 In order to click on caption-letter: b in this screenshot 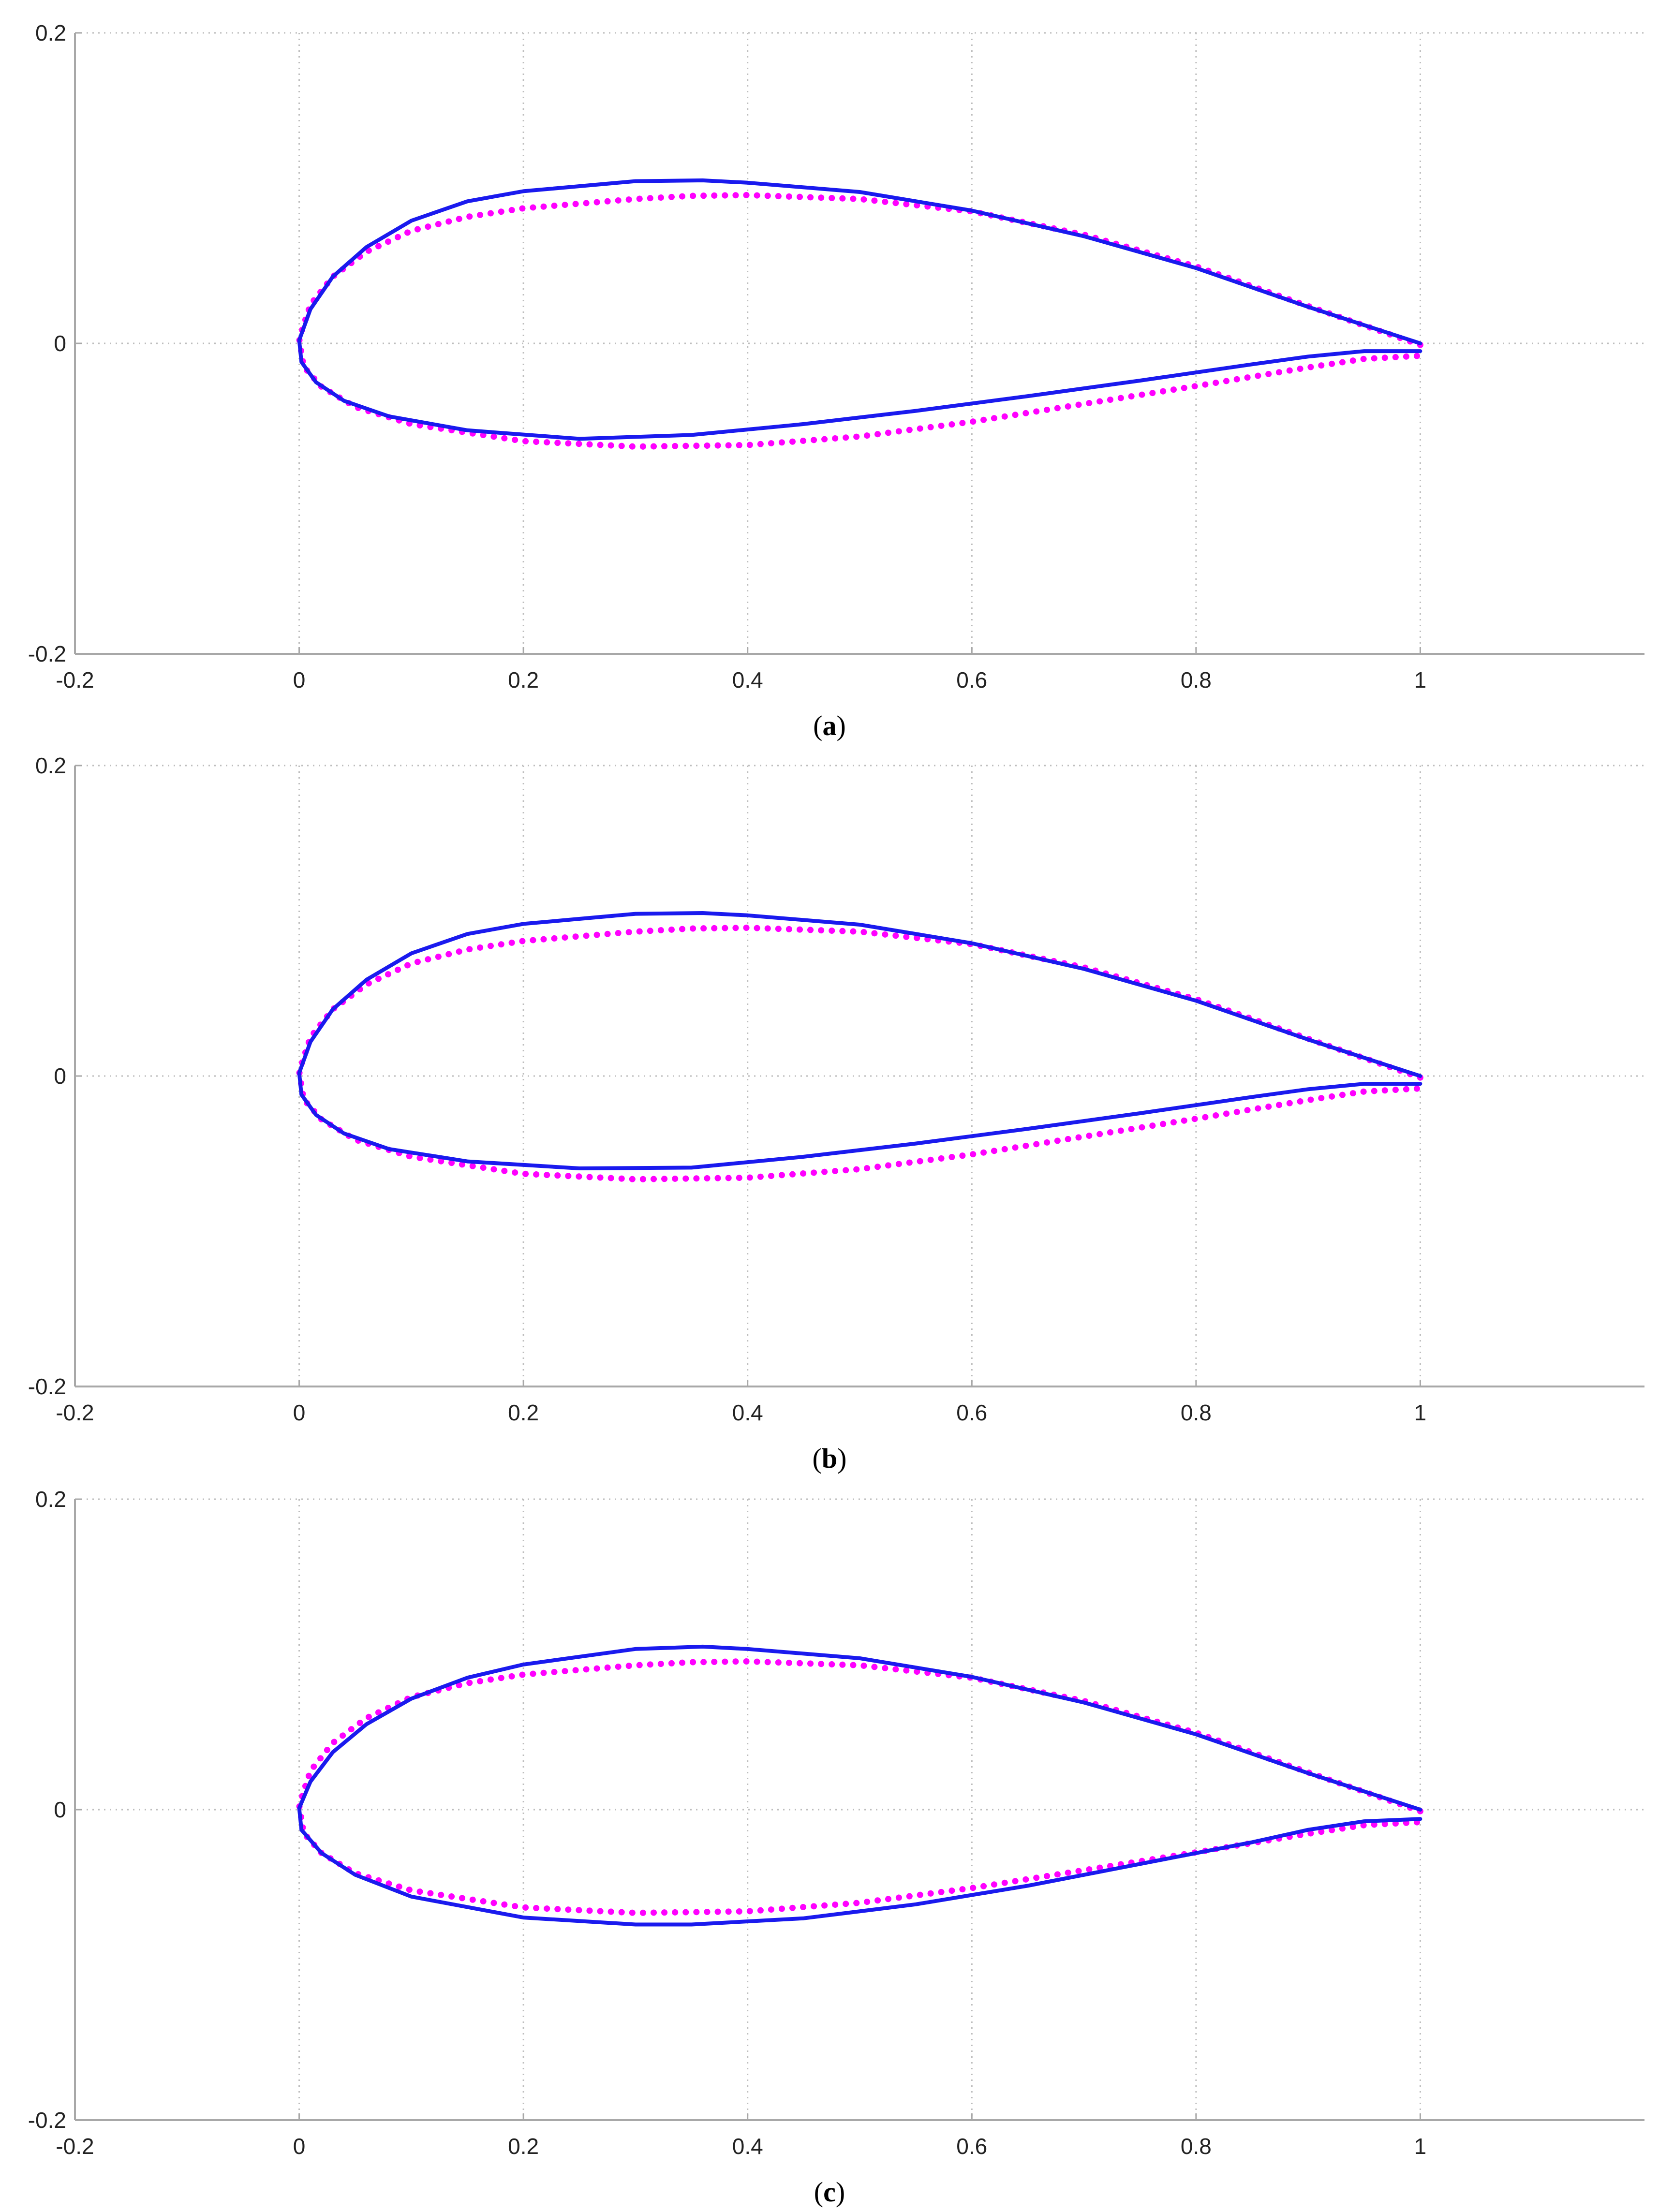, I will do `click(829, 1459)`.